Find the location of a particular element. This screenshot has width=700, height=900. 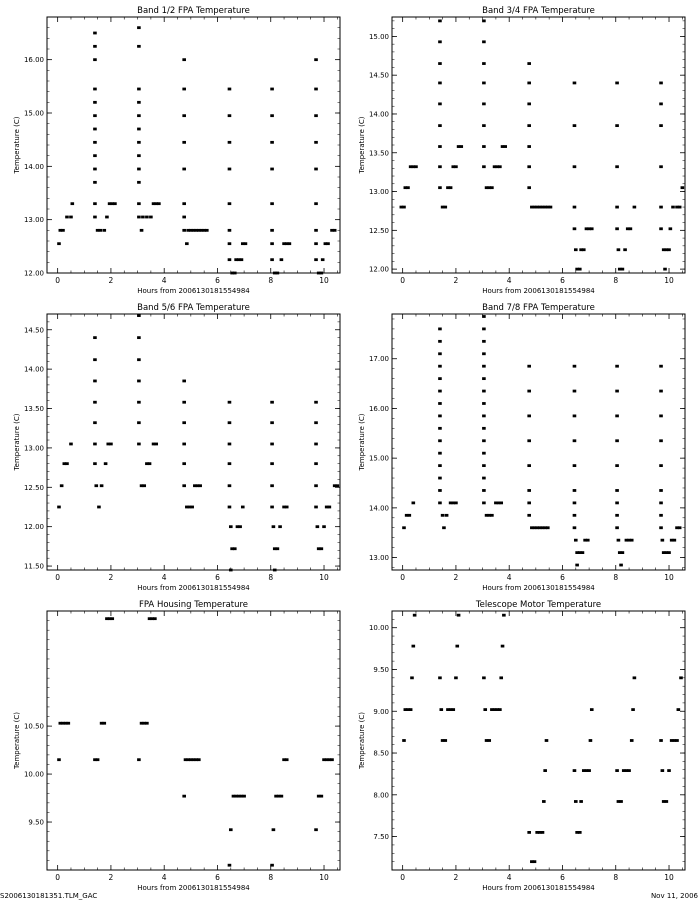

y-tick-label: 17.00 is located at coordinates (379, 359).